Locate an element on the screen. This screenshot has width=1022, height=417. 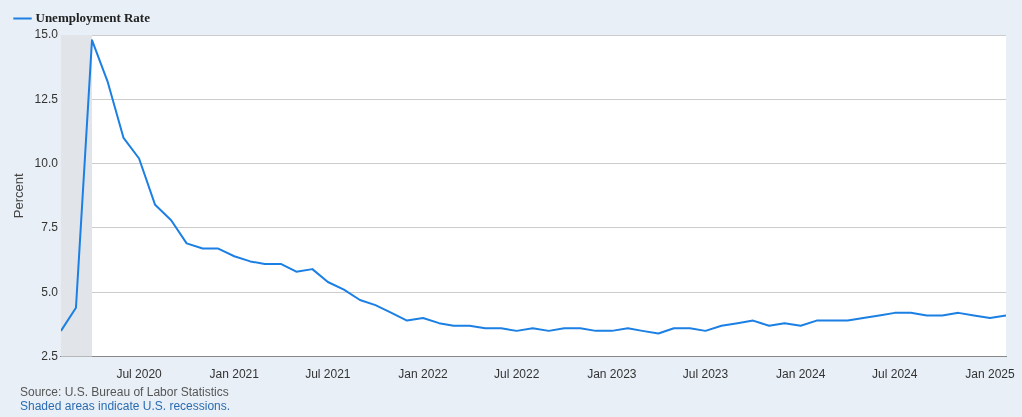
x-tick-label: Jan 2024 is located at coordinates (800, 374).